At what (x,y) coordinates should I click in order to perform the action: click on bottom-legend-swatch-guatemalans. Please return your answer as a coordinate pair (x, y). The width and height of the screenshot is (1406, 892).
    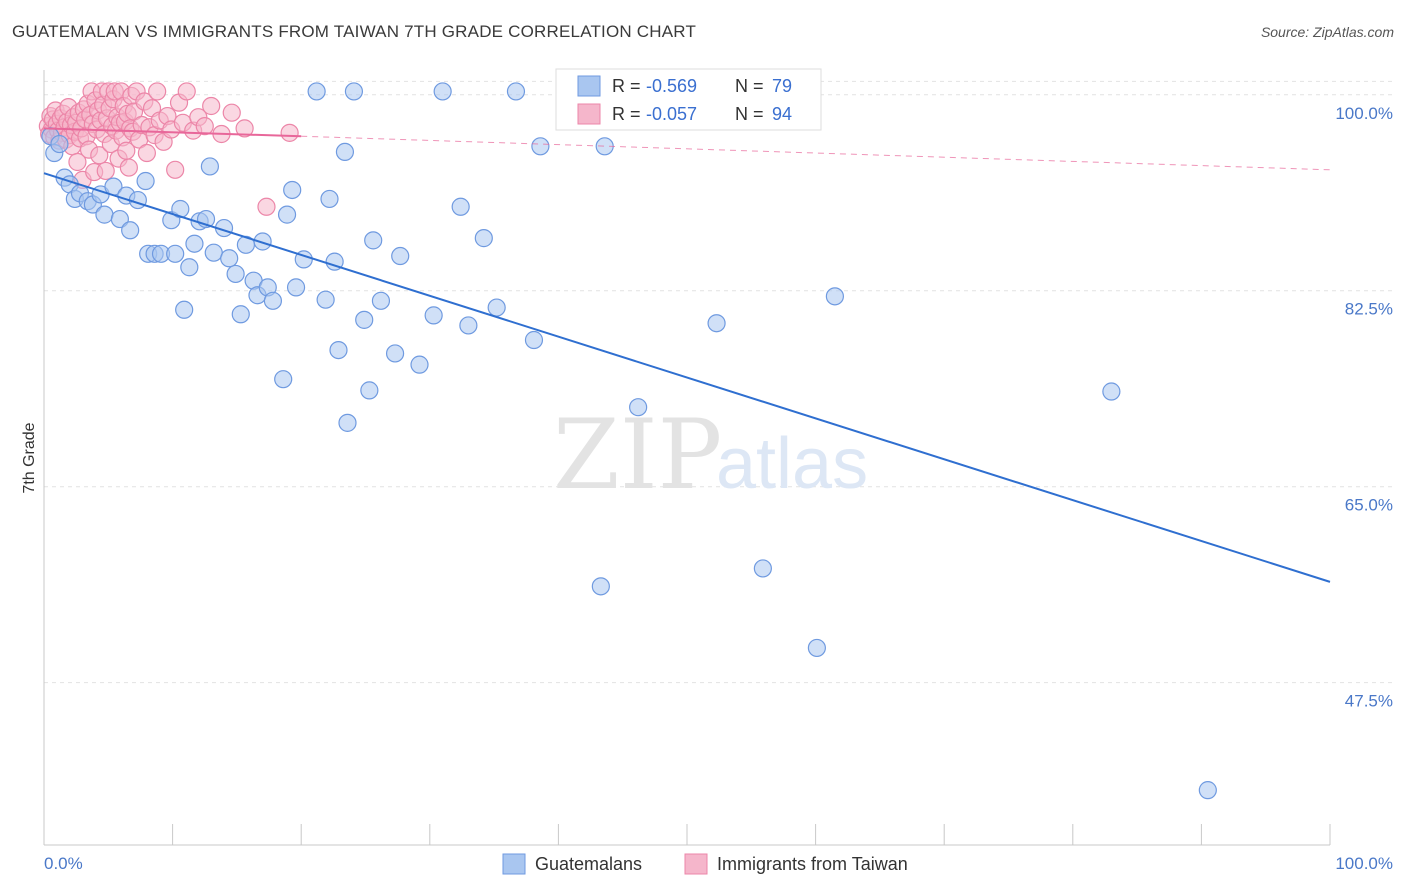
    Looking at the image, I should click on (514, 864).